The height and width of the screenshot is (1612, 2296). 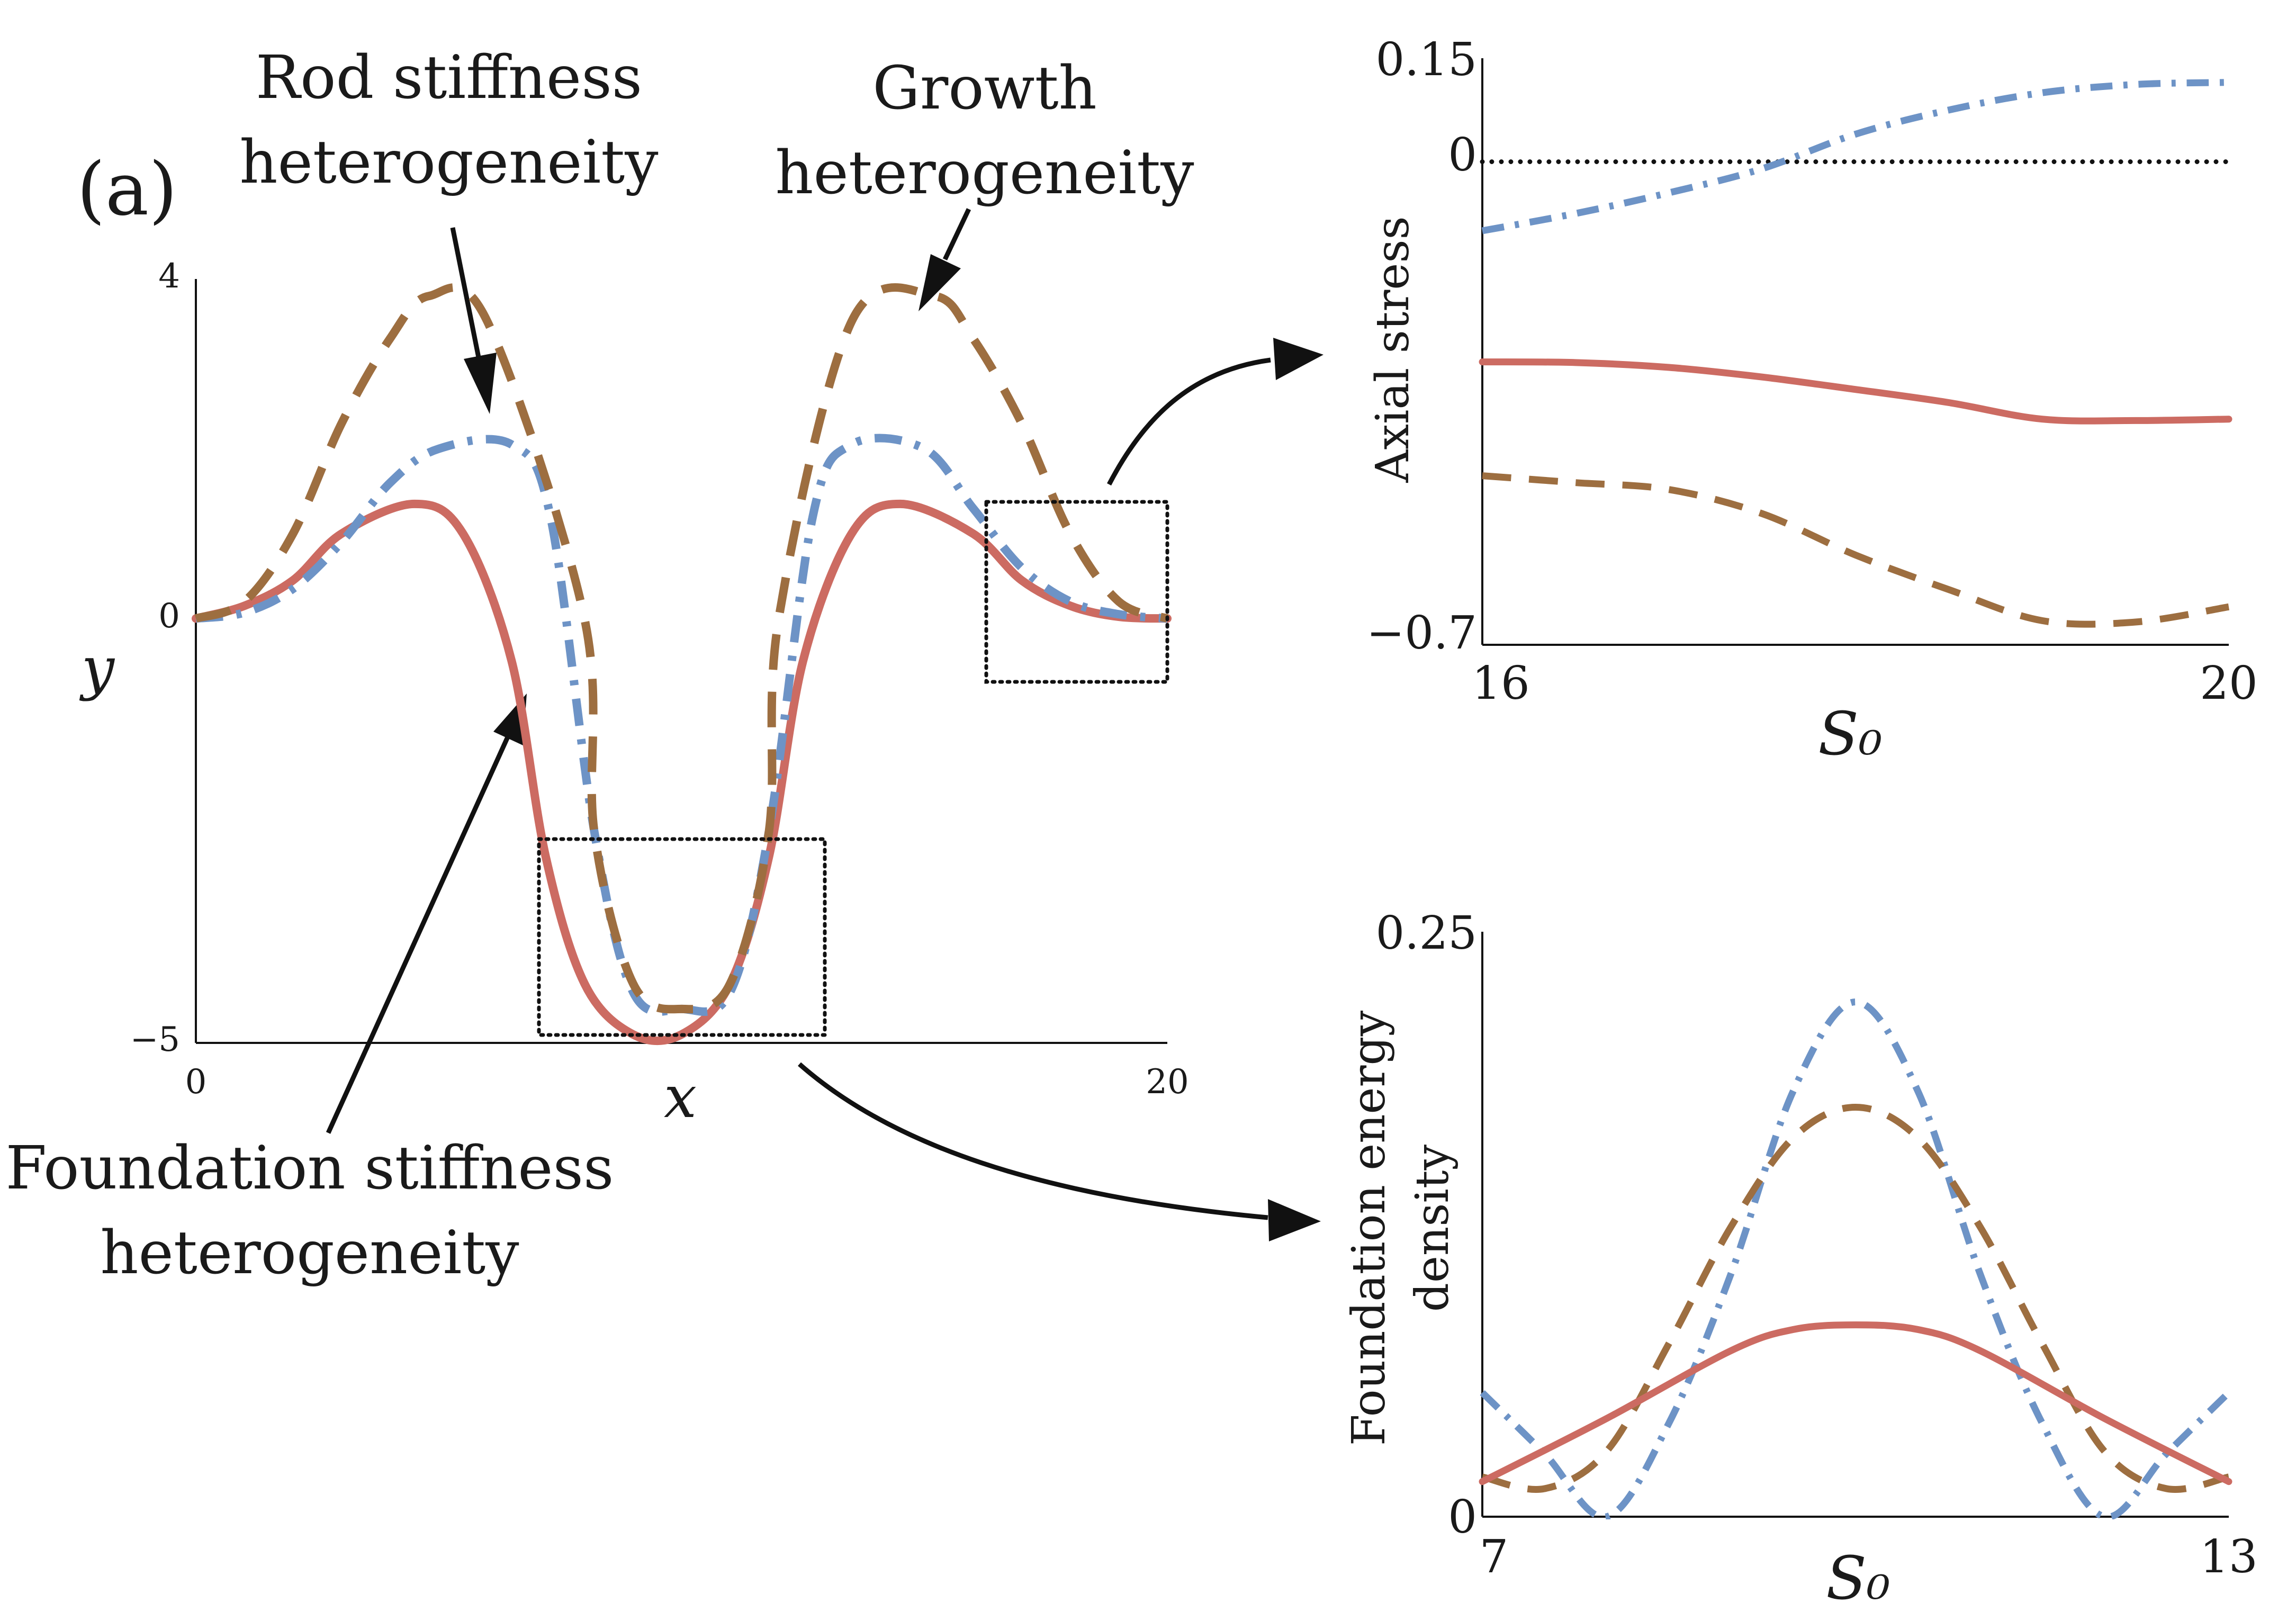 What do you see at coordinates (1369, 1228) in the screenshot?
I see `energy-y-label-line1: Foundation energy` at bounding box center [1369, 1228].